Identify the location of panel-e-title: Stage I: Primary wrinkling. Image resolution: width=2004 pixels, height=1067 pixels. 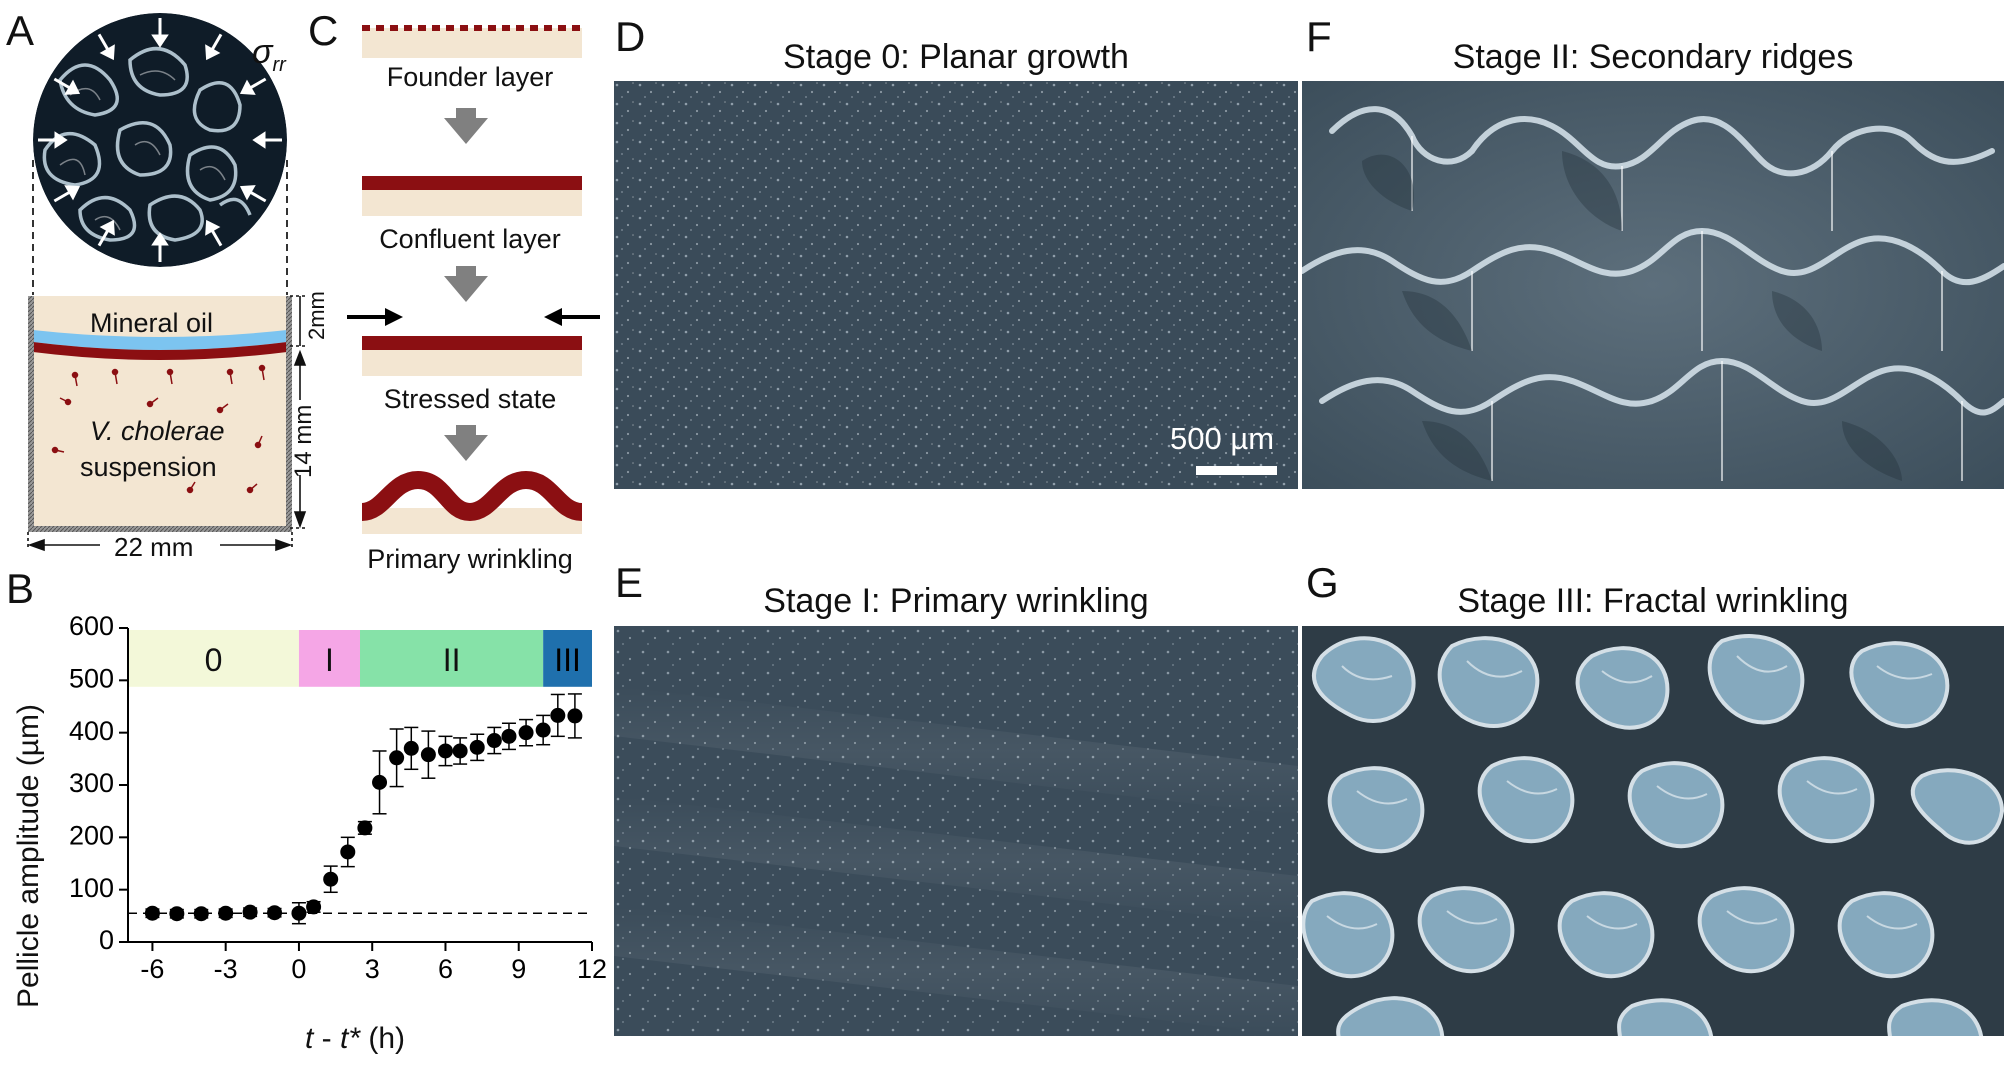
(956, 601).